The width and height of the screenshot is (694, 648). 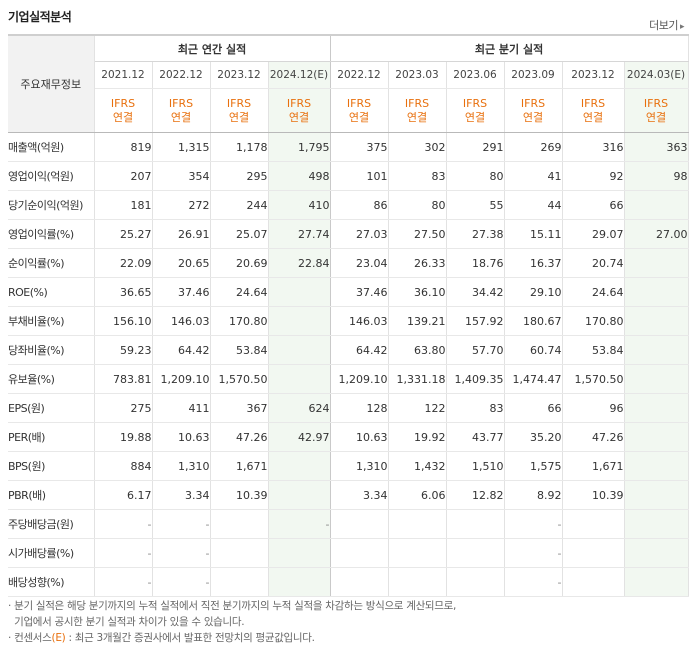 What do you see at coordinates (533, 292) in the screenshot?
I see `table-cell: 29.10` at bounding box center [533, 292].